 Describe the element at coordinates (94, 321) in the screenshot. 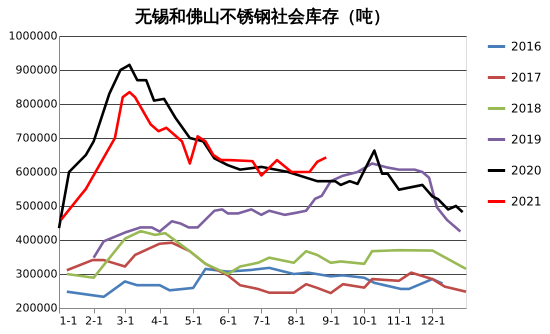

I see `x-tick-label: 2-1` at that location.